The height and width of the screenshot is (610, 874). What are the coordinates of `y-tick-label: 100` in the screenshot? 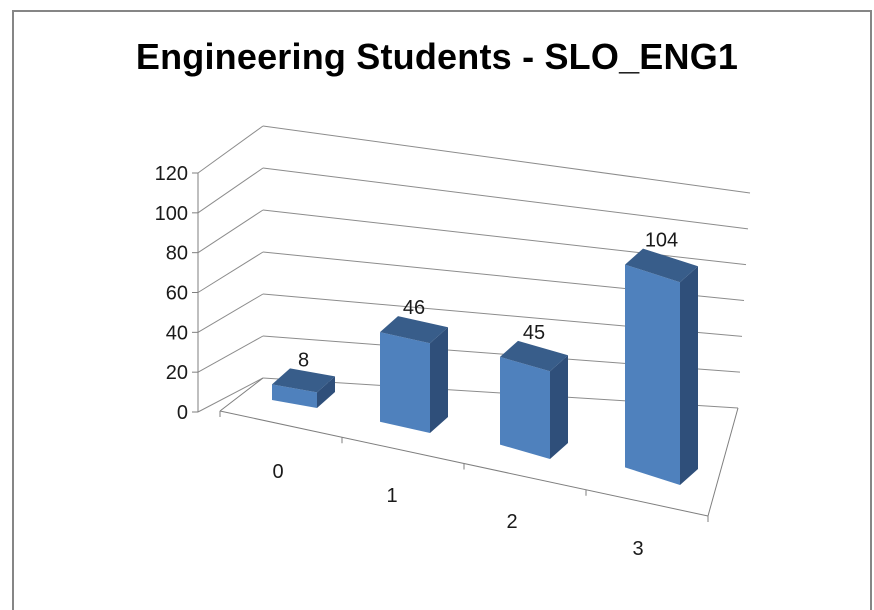 It's located at (171, 214).